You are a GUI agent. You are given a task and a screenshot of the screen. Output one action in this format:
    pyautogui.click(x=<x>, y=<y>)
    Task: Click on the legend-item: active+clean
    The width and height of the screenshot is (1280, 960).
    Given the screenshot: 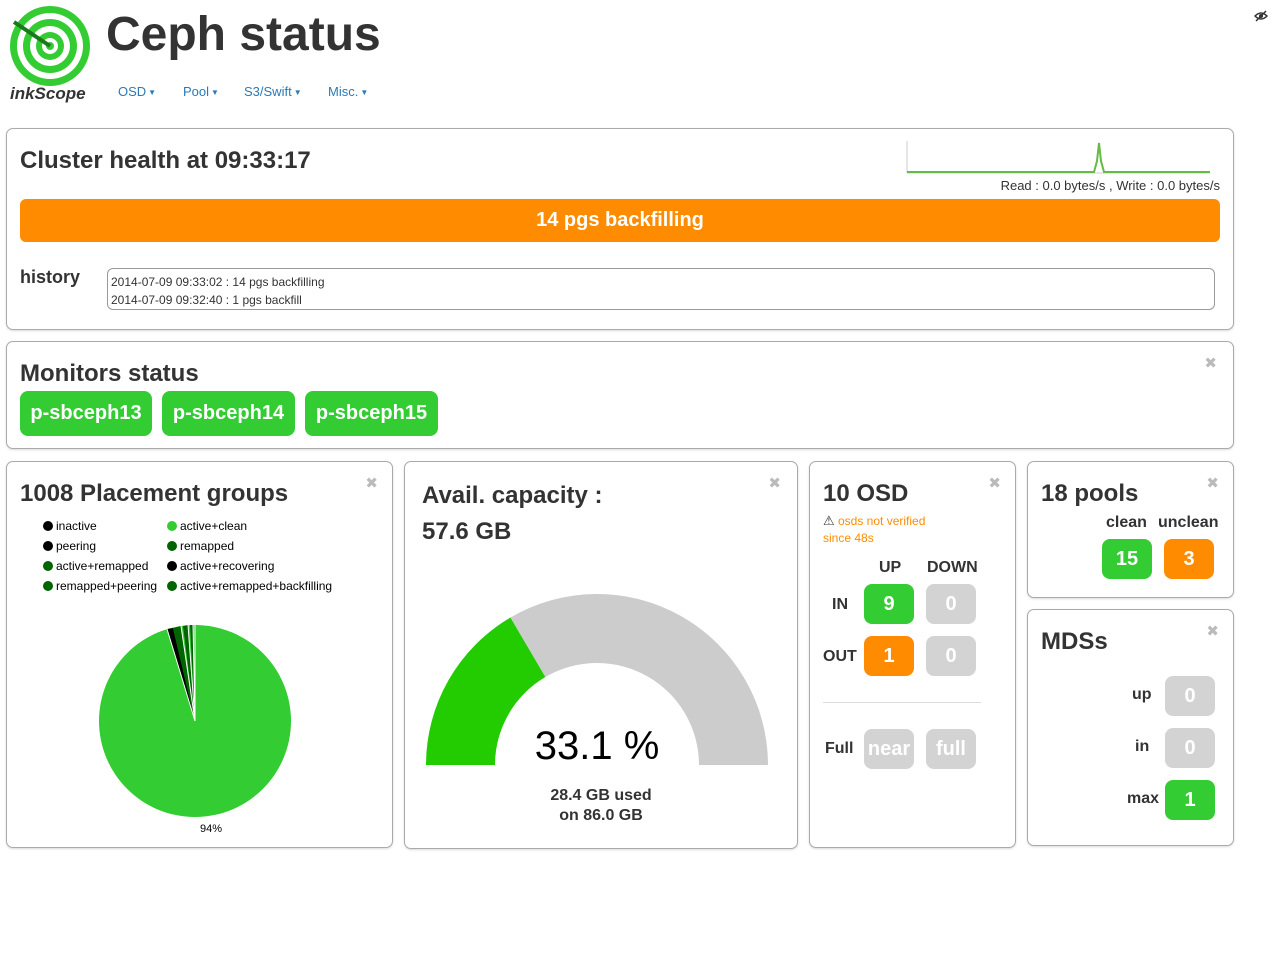 What is the action you would take?
    pyautogui.click(x=207, y=526)
    